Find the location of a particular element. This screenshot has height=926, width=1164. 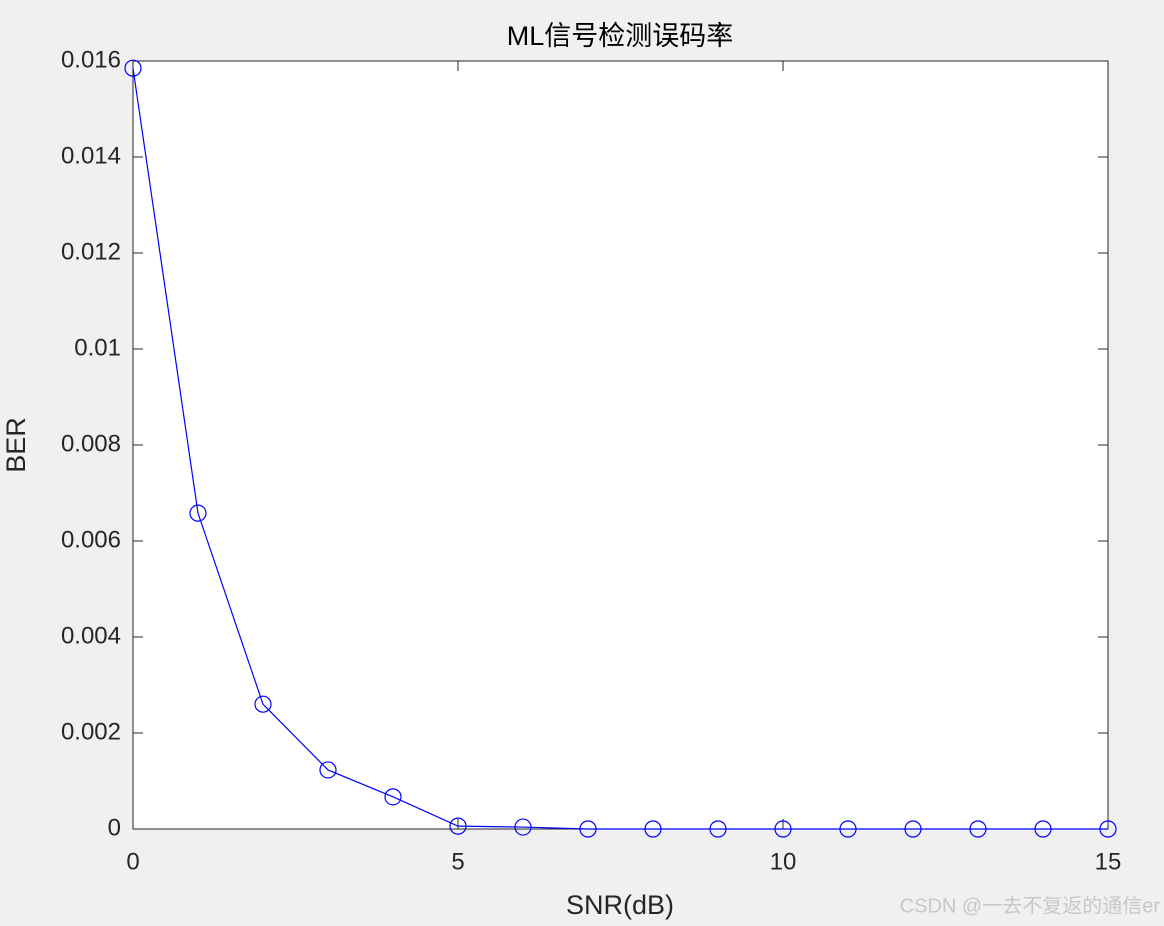

x-tick-label: 5 is located at coordinates (457, 861).